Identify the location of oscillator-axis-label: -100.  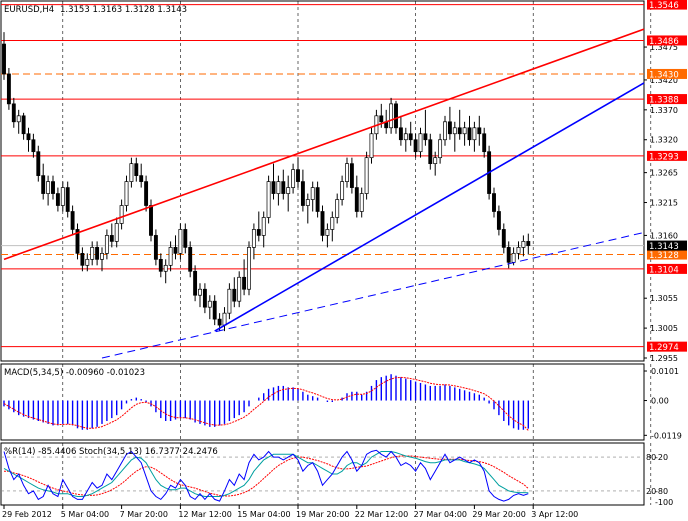
(664, 502).